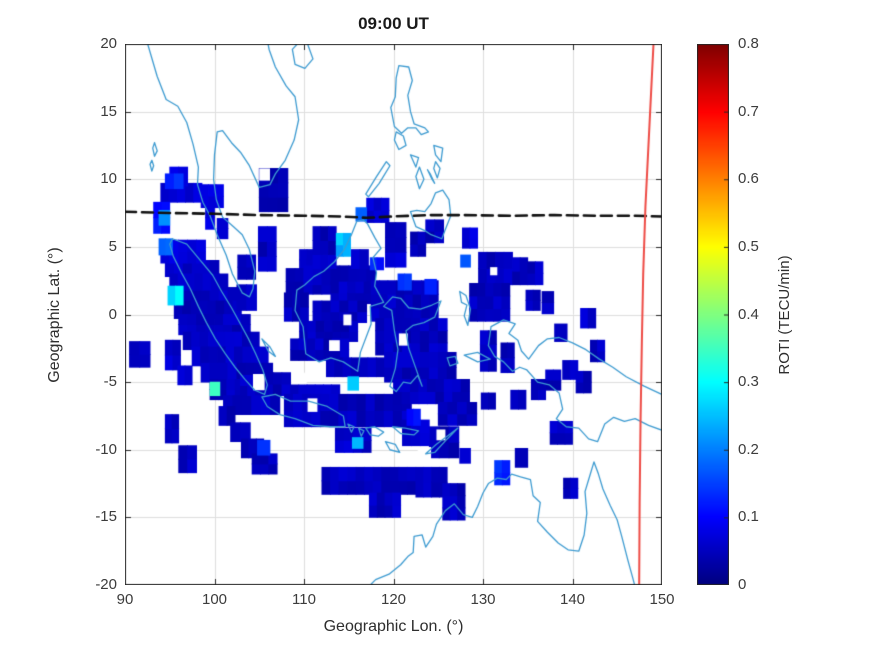 The height and width of the screenshot is (657, 875). Describe the element at coordinates (784, 315) in the screenshot. I see `colorbar-label: ROTI (TECU/min)` at that location.